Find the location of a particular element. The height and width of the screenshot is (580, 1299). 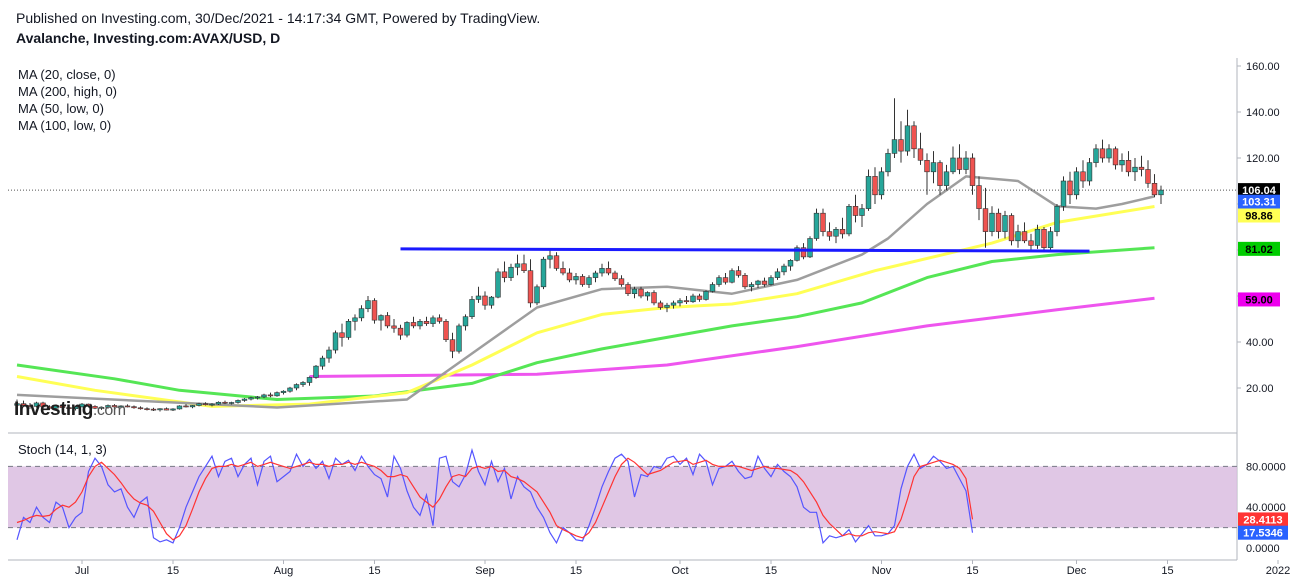

resistance-trendline is located at coordinates (745, 250).